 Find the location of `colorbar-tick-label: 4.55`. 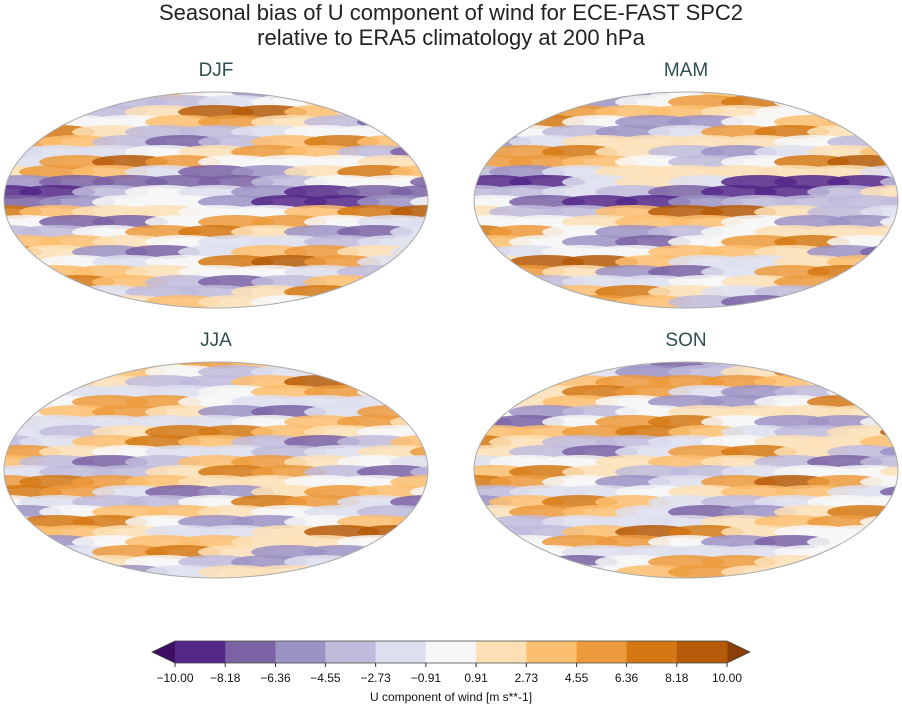

colorbar-tick-label: 4.55 is located at coordinates (577, 678).